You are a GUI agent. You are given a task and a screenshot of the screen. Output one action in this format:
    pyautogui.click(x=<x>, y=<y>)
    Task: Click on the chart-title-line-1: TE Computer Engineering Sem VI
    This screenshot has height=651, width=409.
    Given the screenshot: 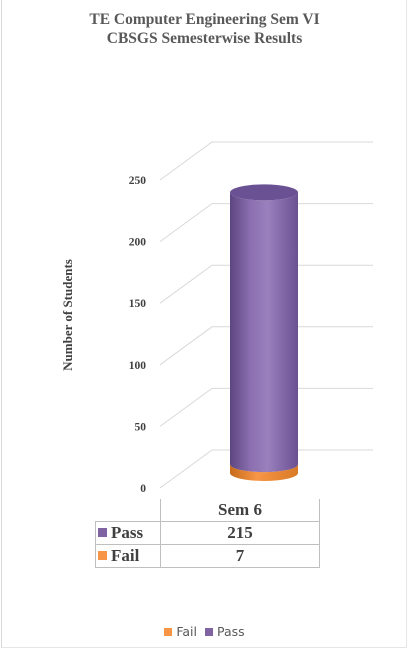 What is the action you would take?
    pyautogui.click(x=204, y=19)
    